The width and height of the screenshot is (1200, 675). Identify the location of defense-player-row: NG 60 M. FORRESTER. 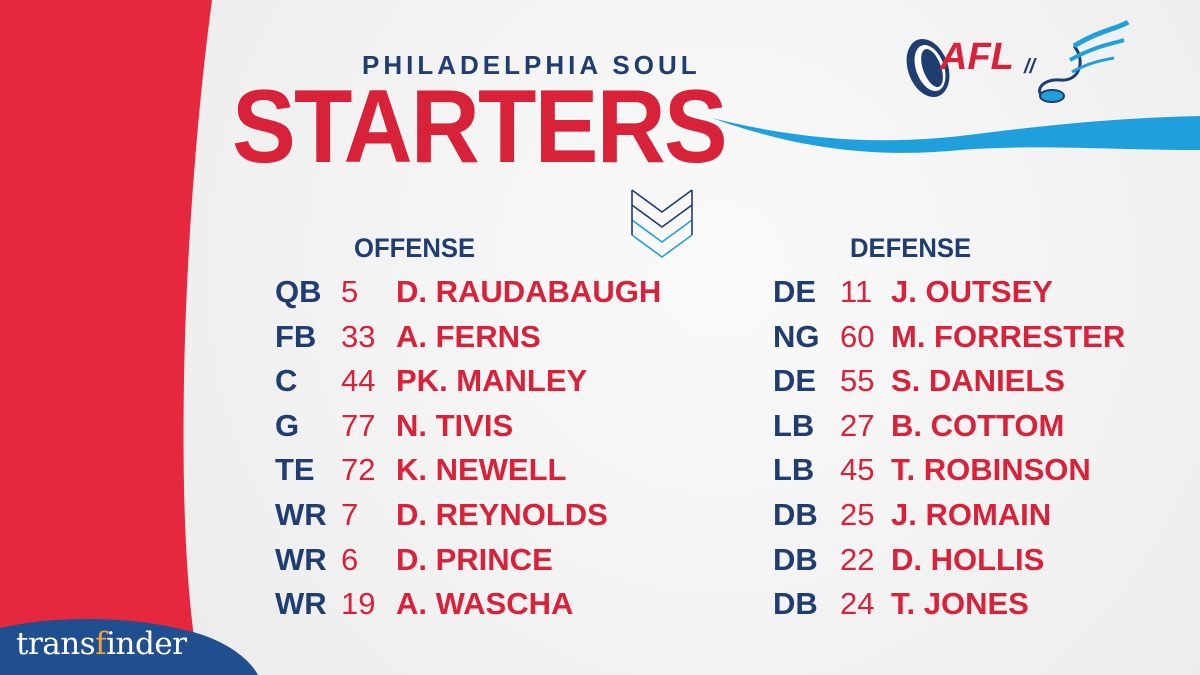
(983, 337).